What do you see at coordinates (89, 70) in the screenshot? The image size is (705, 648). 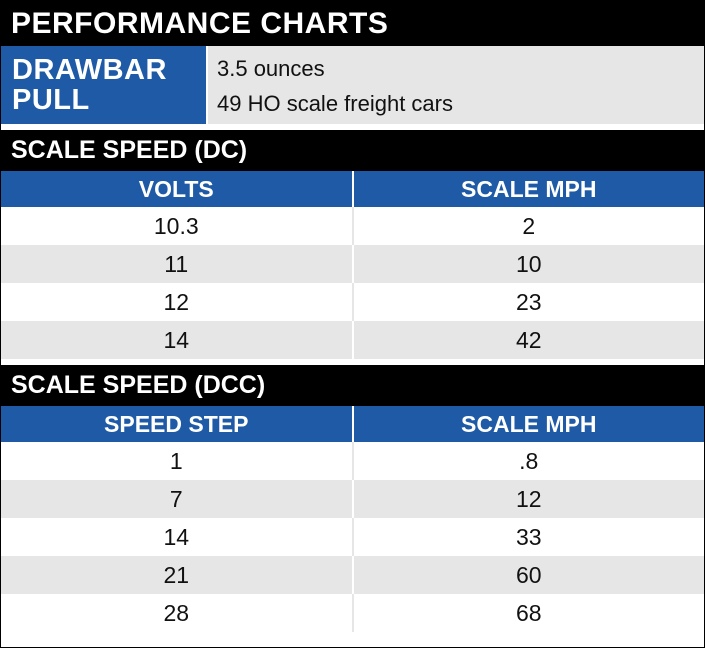 I see `drawbar-label-line1: DRAWBAR` at bounding box center [89, 70].